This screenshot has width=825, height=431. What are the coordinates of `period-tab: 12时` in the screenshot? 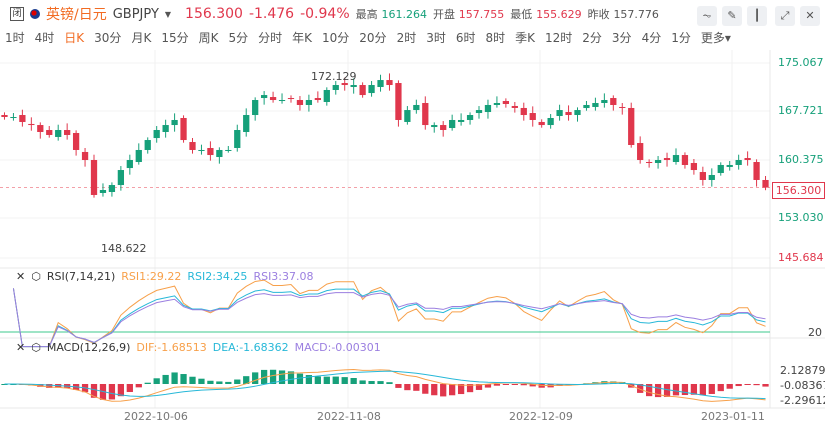 It's located at (559, 38).